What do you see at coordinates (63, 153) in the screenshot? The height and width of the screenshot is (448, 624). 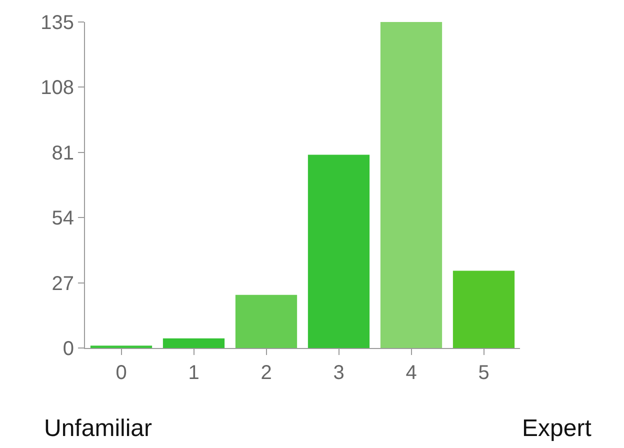 I see `y-tick-label: 81` at bounding box center [63, 153].